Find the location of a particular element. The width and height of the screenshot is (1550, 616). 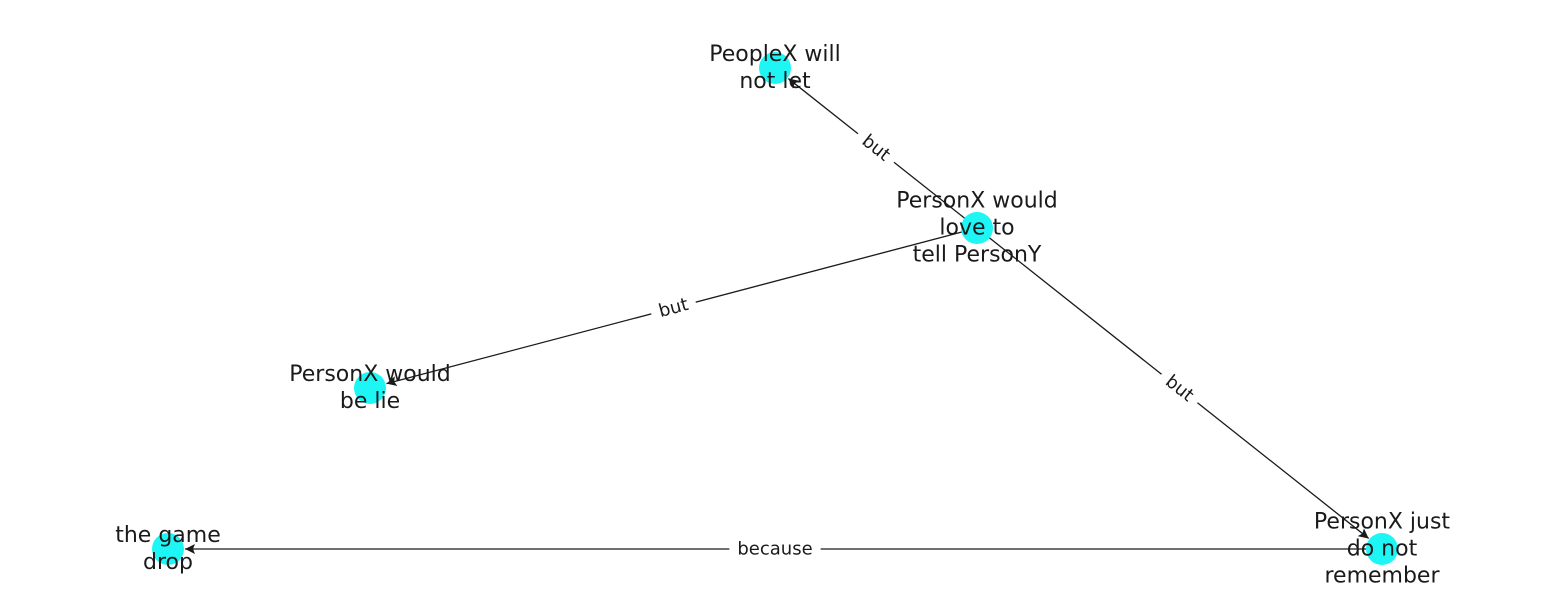

node-label-center: PersonX would love to tell PersonY is located at coordinates (976, 228).